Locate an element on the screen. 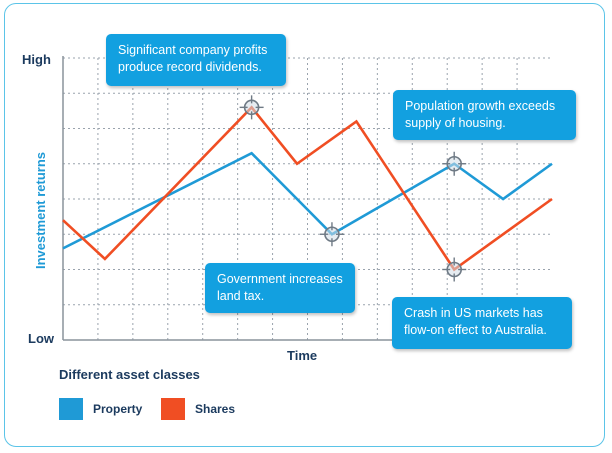 This screenshot has width=612, height=453. legend-item-property: Property is located at coordinates (100, 409).